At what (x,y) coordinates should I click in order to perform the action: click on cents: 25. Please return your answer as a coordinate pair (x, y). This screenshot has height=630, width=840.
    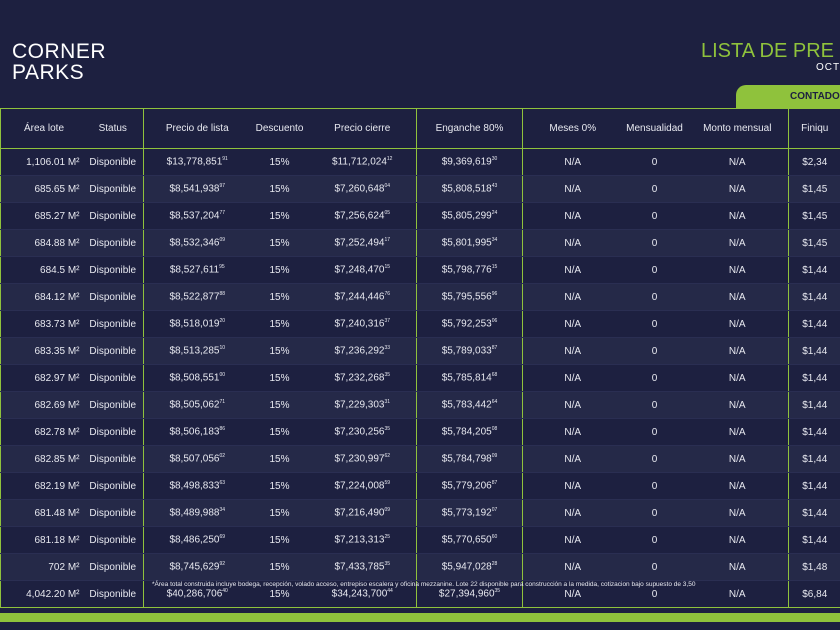
    Looking at the image, I should click on (387, 537).